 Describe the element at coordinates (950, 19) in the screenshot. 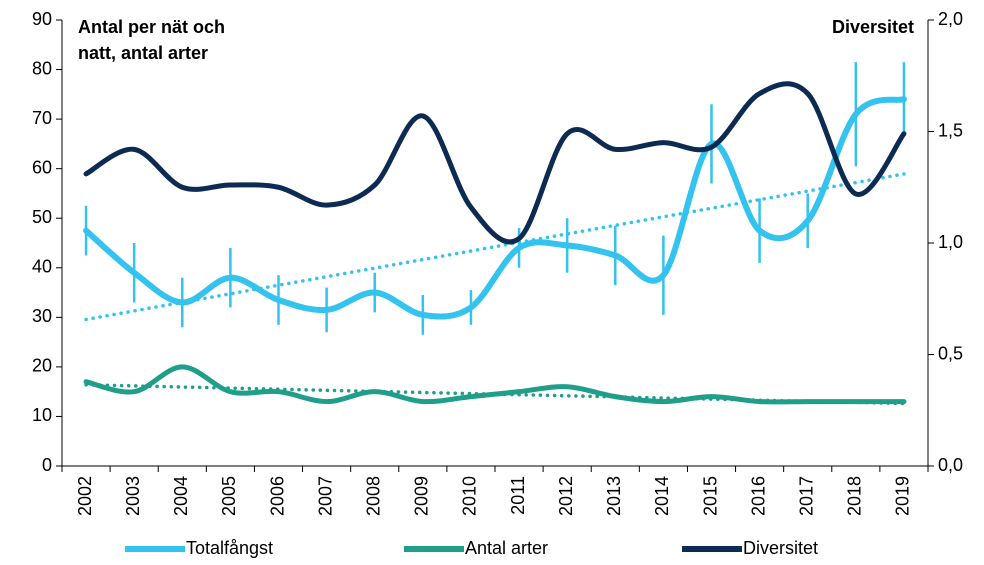

I see `y2-tick-label: 2,0` at that location.